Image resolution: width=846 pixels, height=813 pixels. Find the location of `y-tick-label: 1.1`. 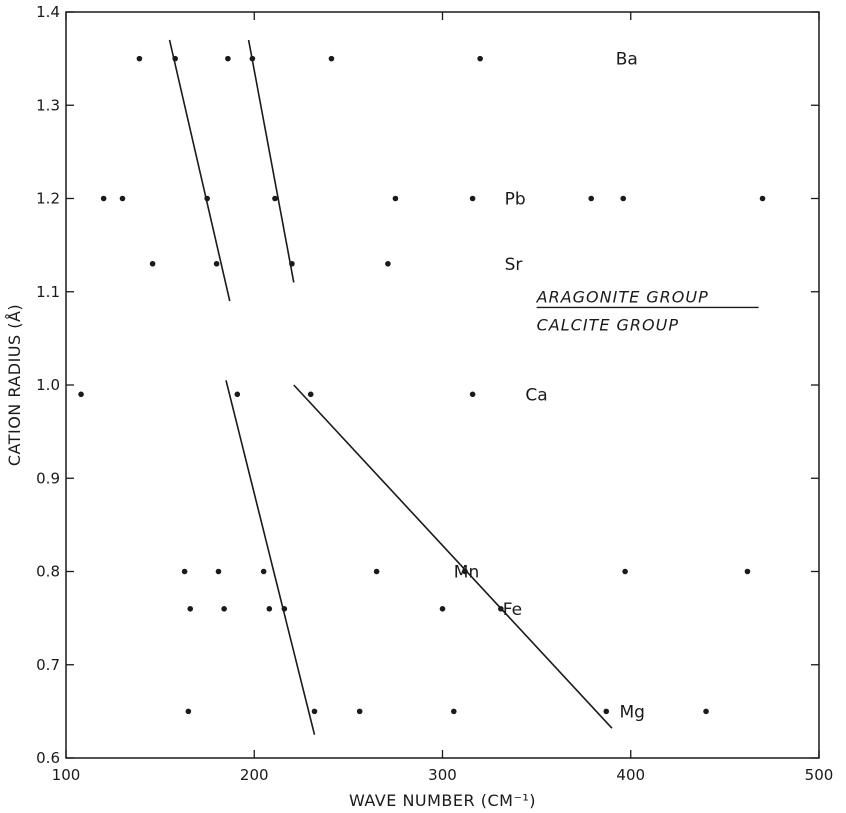

y-tick-label: 1.1 is located at coordinates (48, 292).